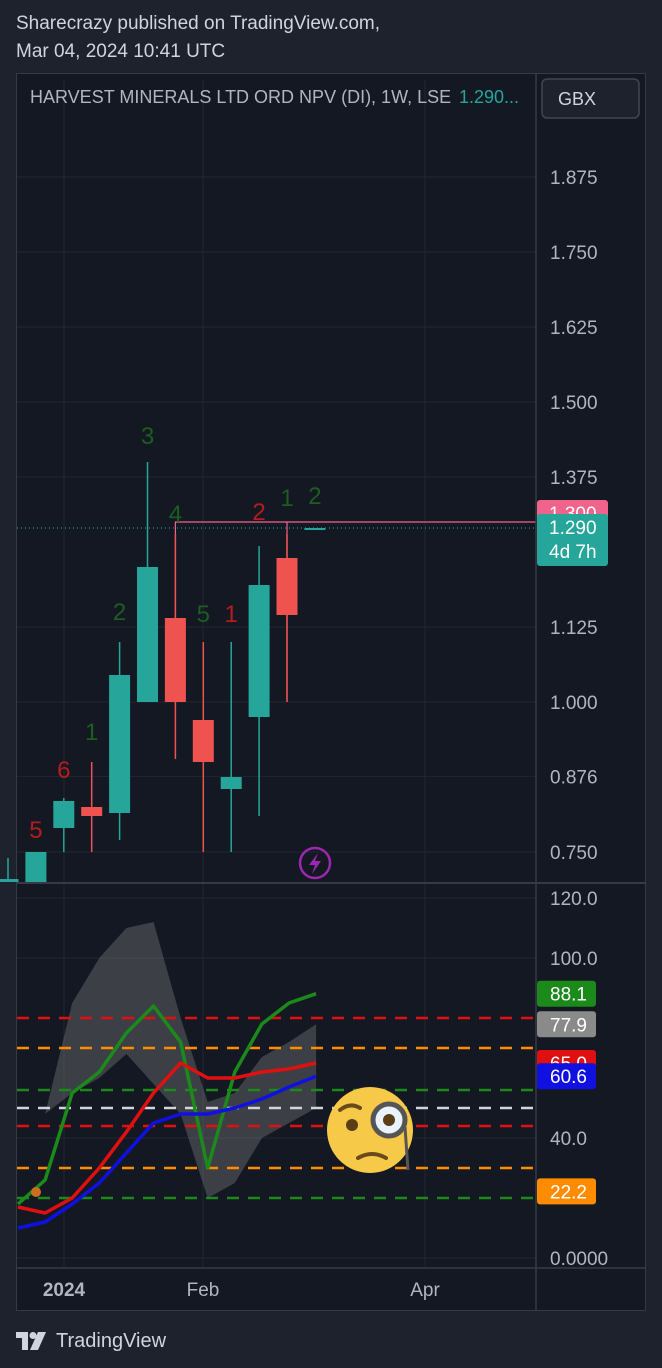 The image size is (662, 1368). I want to click on rsi-level-badge-text: 60.6, so click(568, 1077).